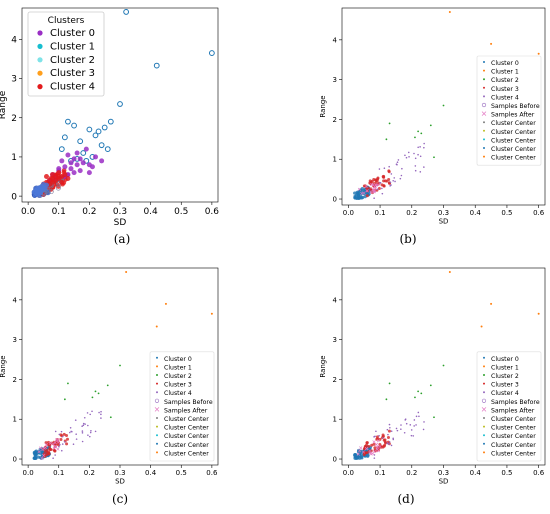 The width and height of the screenshot is (550, 514). What do you see at coordinates (122, 239) in the screenshot?
I see `panel-caption: (a)` at bounding box center [122, 239].